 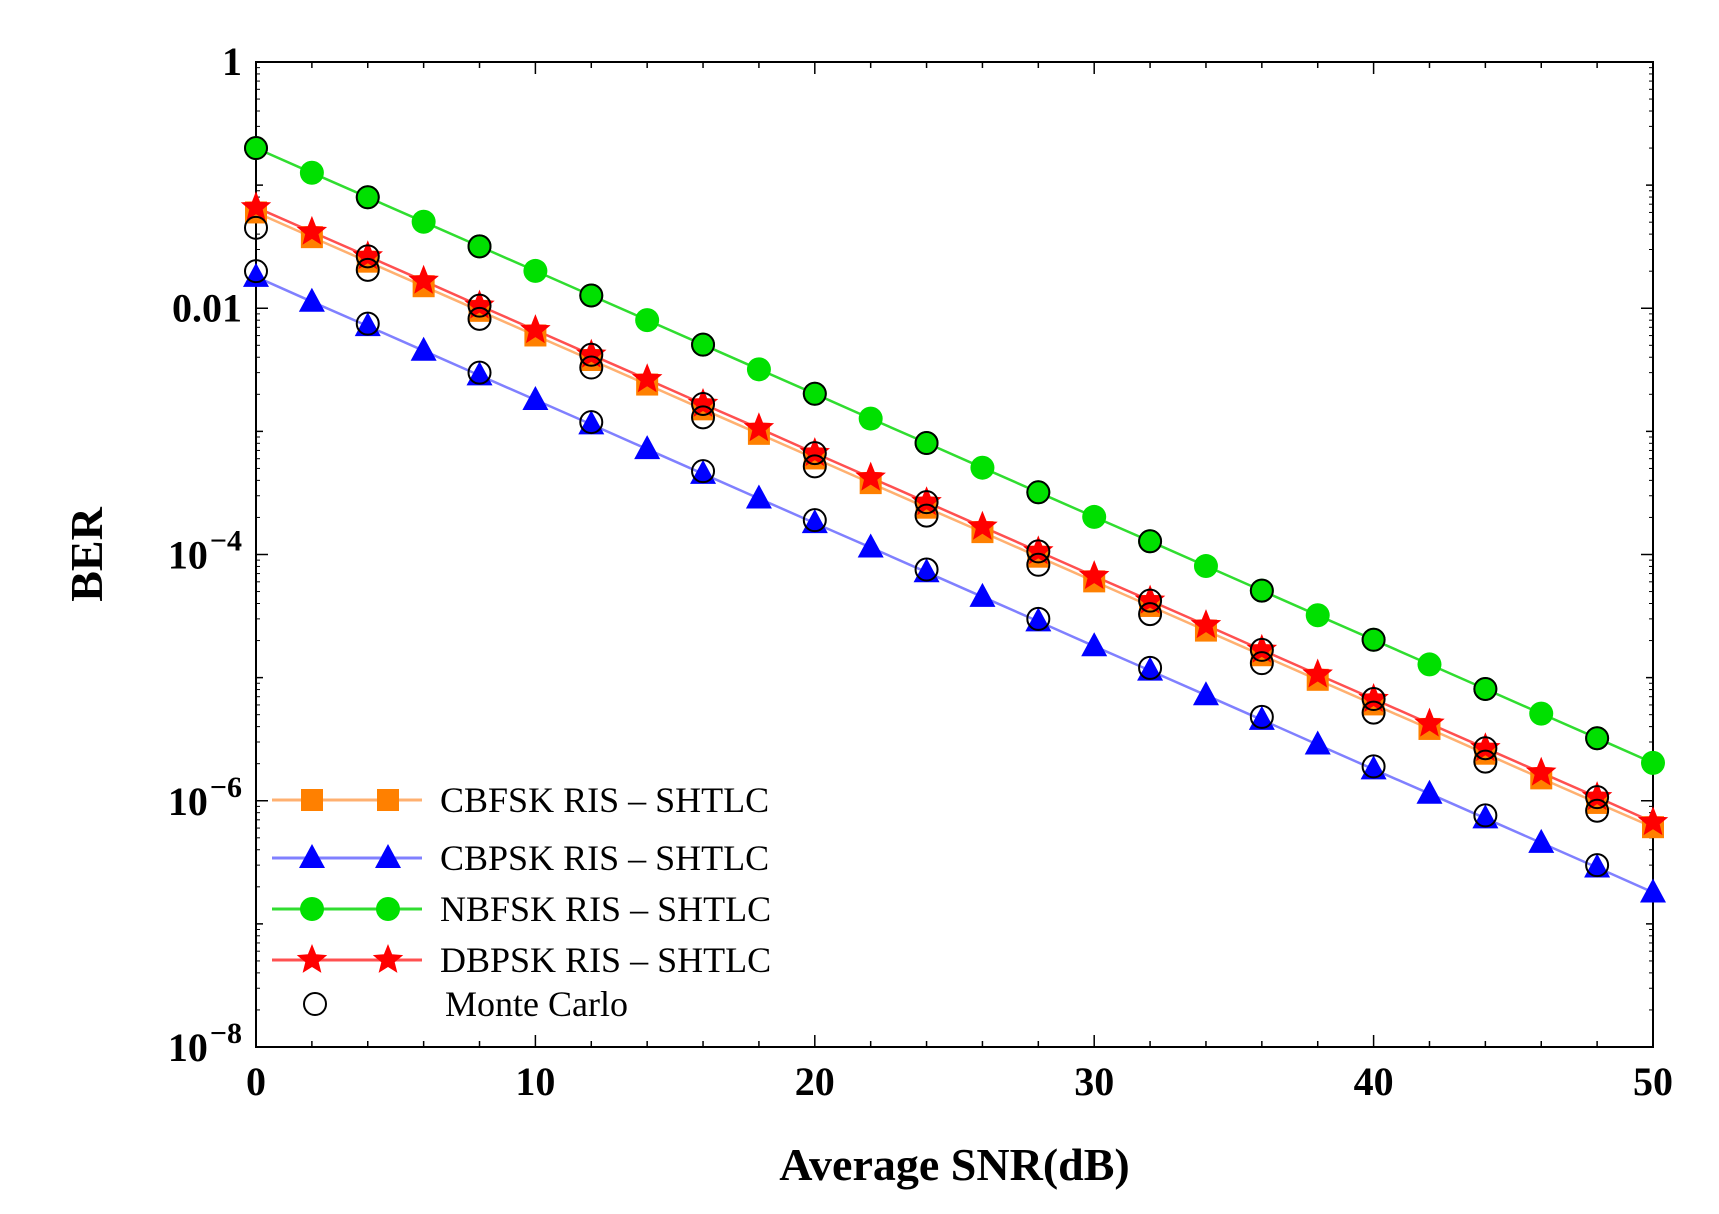 What do you see at coordinates (232, 61) in the screenshot?
I see `y-tick-label: 1` at bounding box center [232, 61].